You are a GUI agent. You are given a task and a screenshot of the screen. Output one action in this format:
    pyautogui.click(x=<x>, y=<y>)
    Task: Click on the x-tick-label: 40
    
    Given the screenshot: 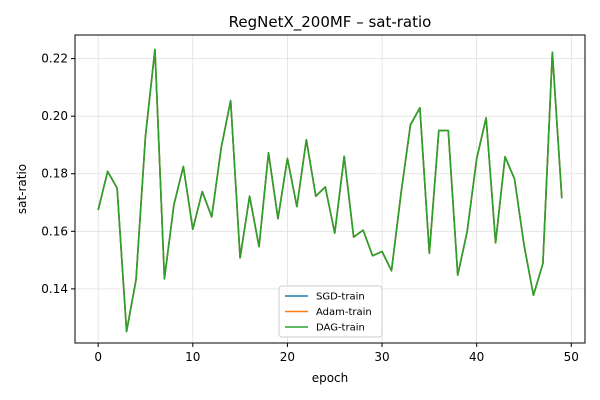 What is the action you would take?
    pyautogui.click(x=476, y=357)
    